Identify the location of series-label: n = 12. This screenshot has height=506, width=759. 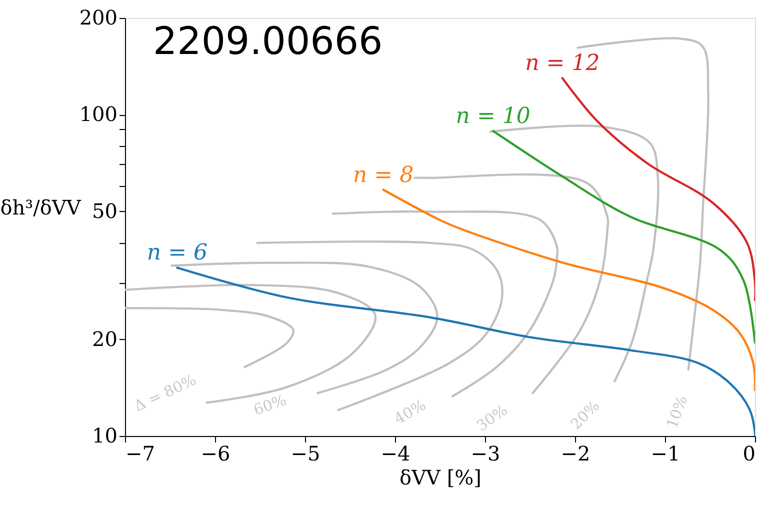
(562, 63).